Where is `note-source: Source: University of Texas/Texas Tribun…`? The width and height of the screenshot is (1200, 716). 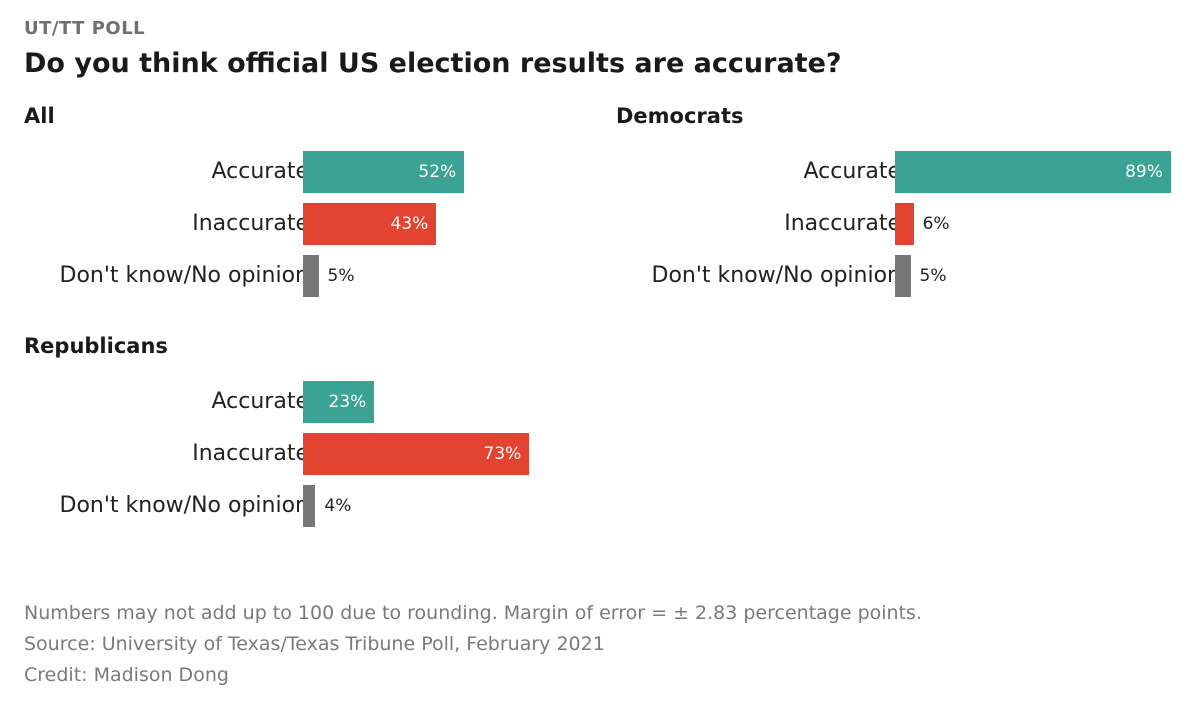 note-source: Source: University of Texas/Texas Tribun… is located at coordinates (314, 644).